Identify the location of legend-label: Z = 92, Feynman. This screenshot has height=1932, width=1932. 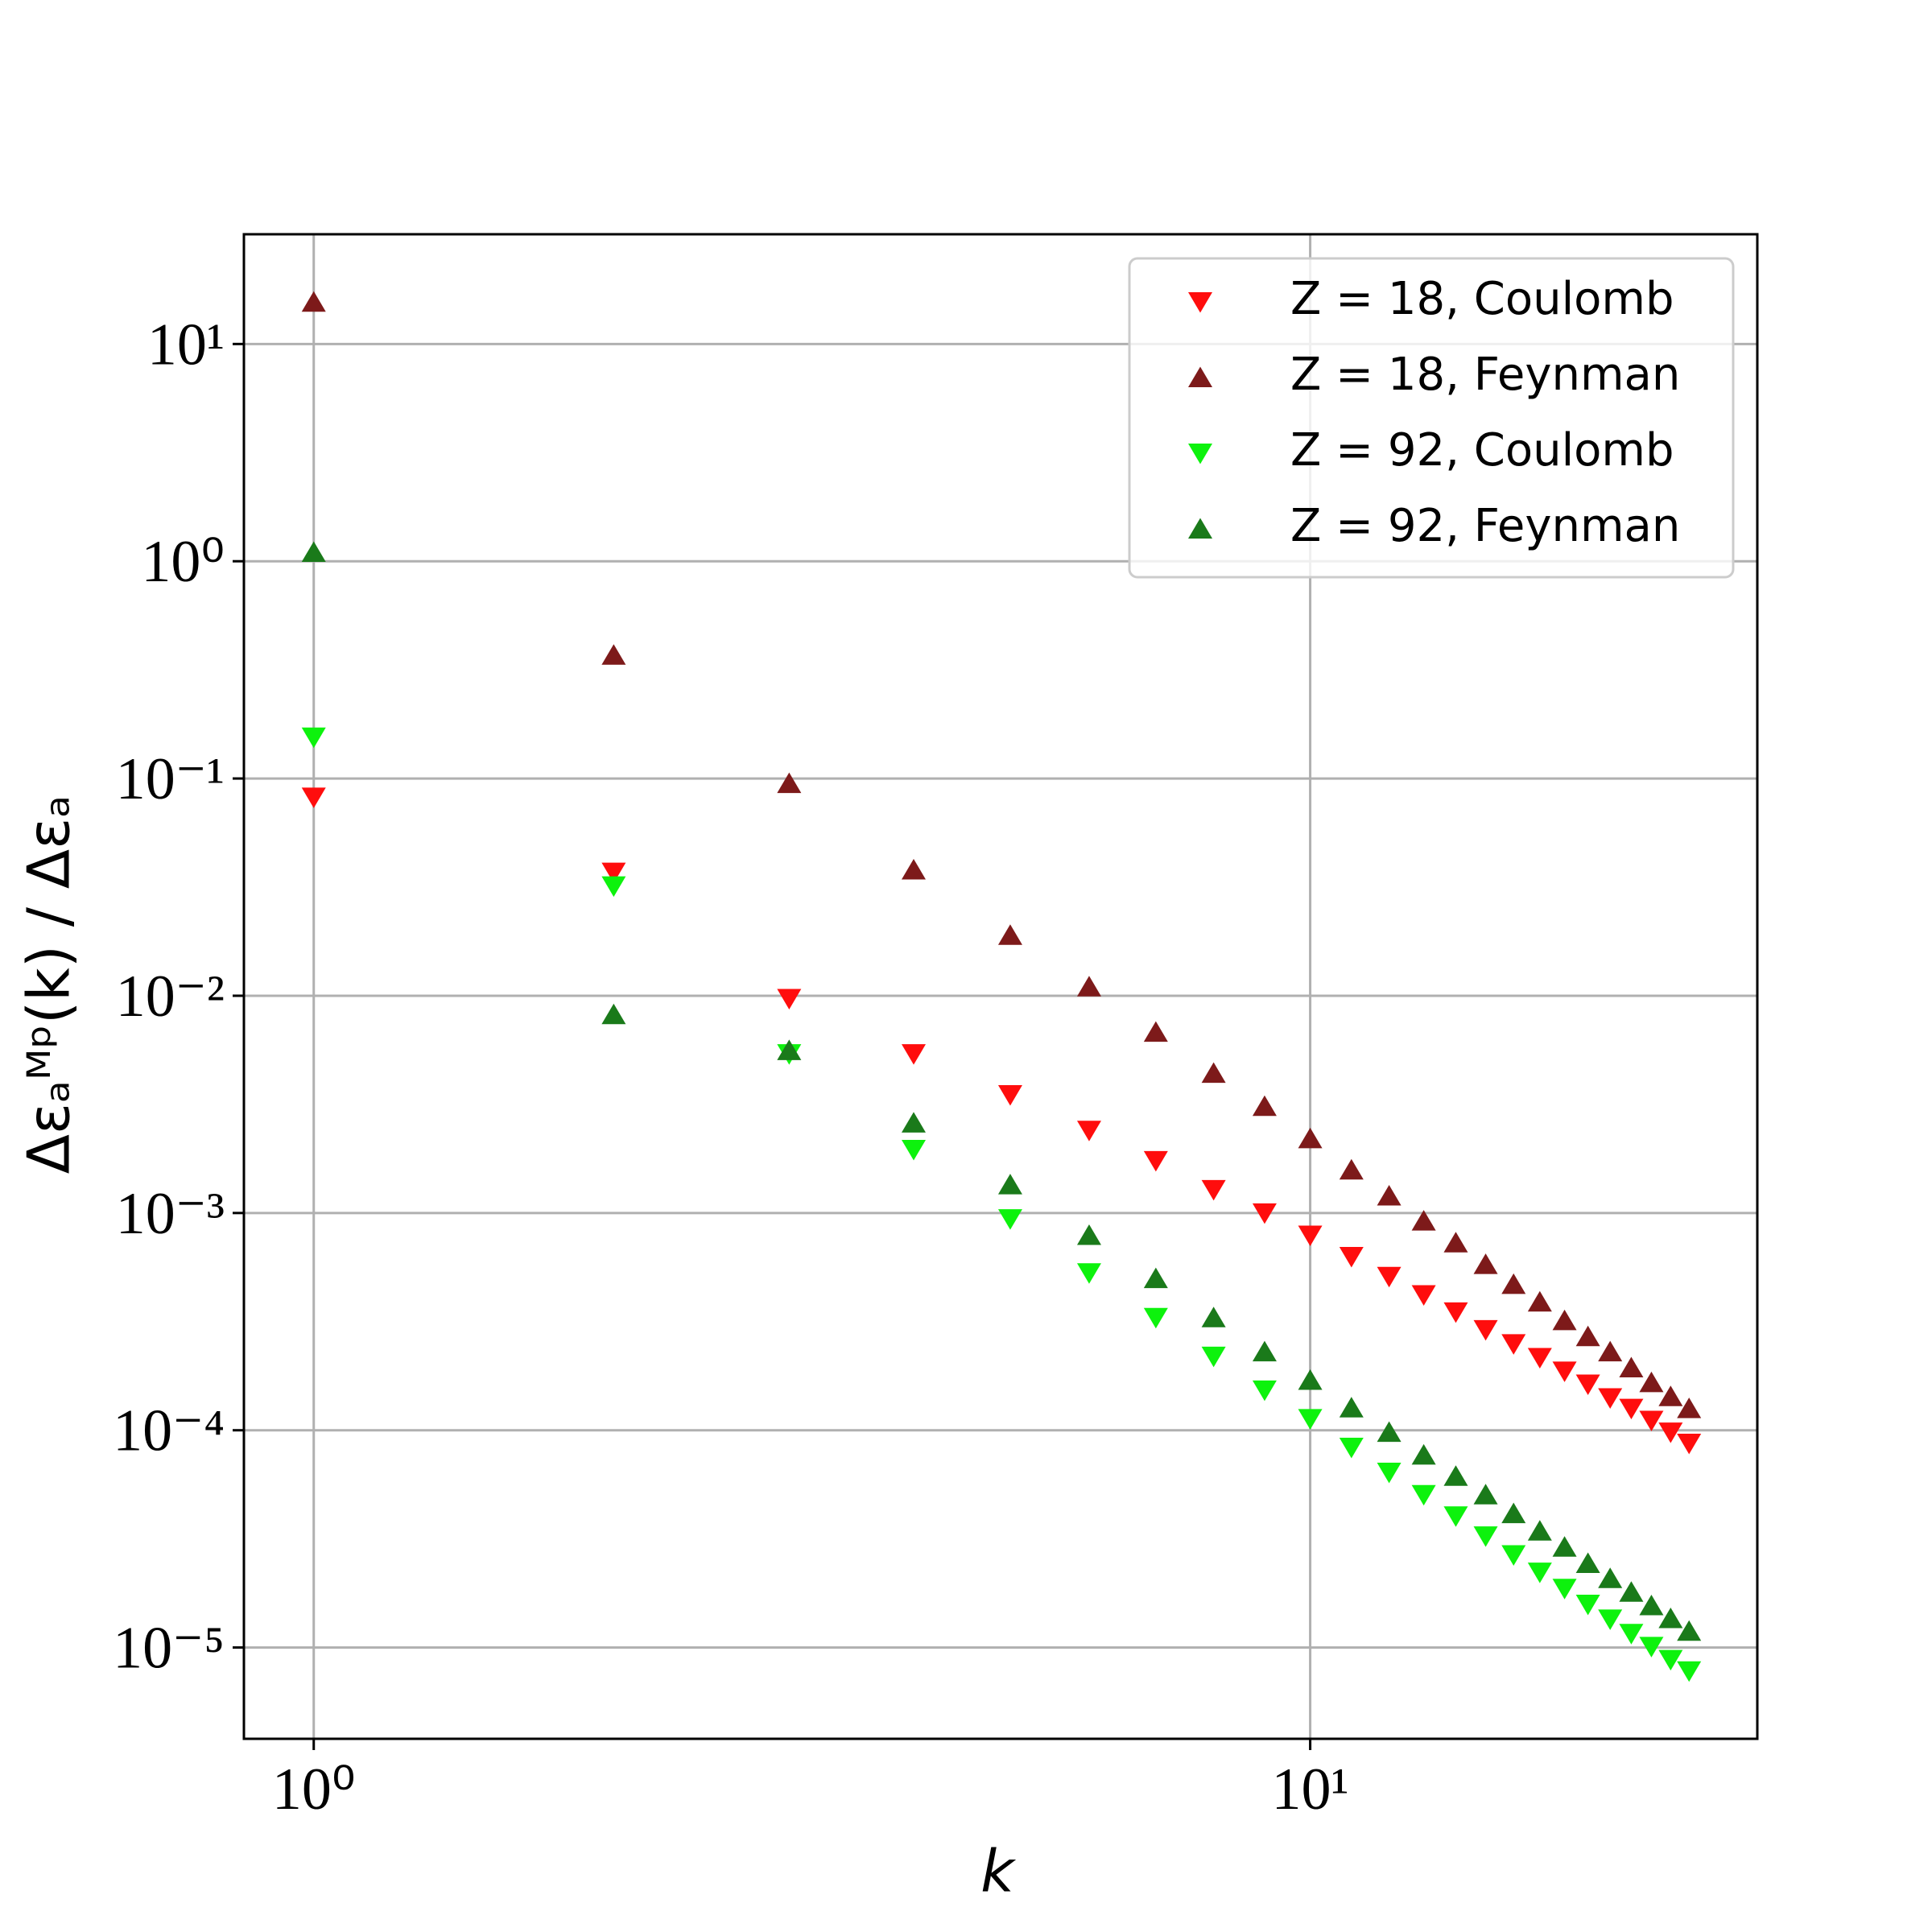
(1485, 526).